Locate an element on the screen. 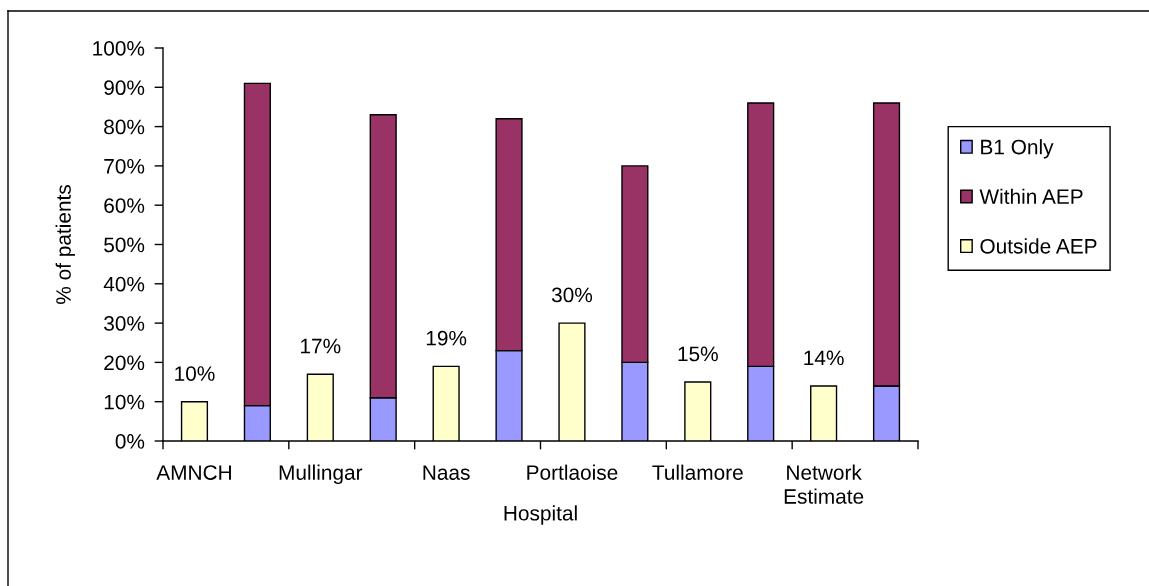  data-label: 14% is located at coordinates (824, 358).